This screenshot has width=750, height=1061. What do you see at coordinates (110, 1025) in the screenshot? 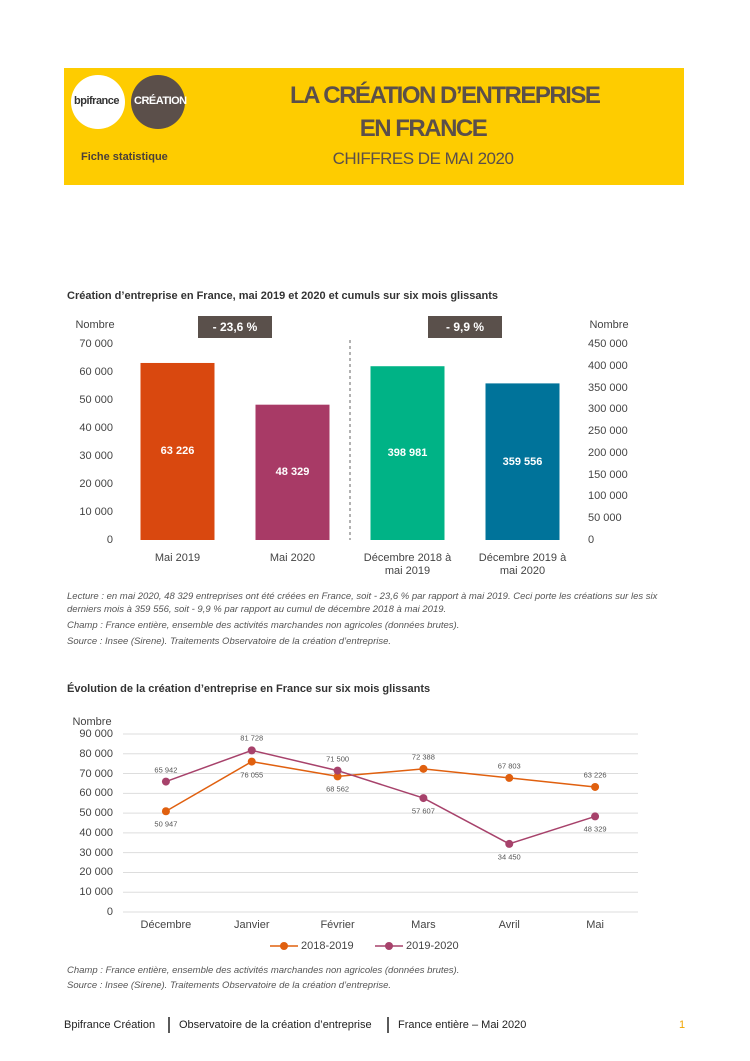
I see `footer-text: Bpifrance Création` at bounding box center [110, 1025].